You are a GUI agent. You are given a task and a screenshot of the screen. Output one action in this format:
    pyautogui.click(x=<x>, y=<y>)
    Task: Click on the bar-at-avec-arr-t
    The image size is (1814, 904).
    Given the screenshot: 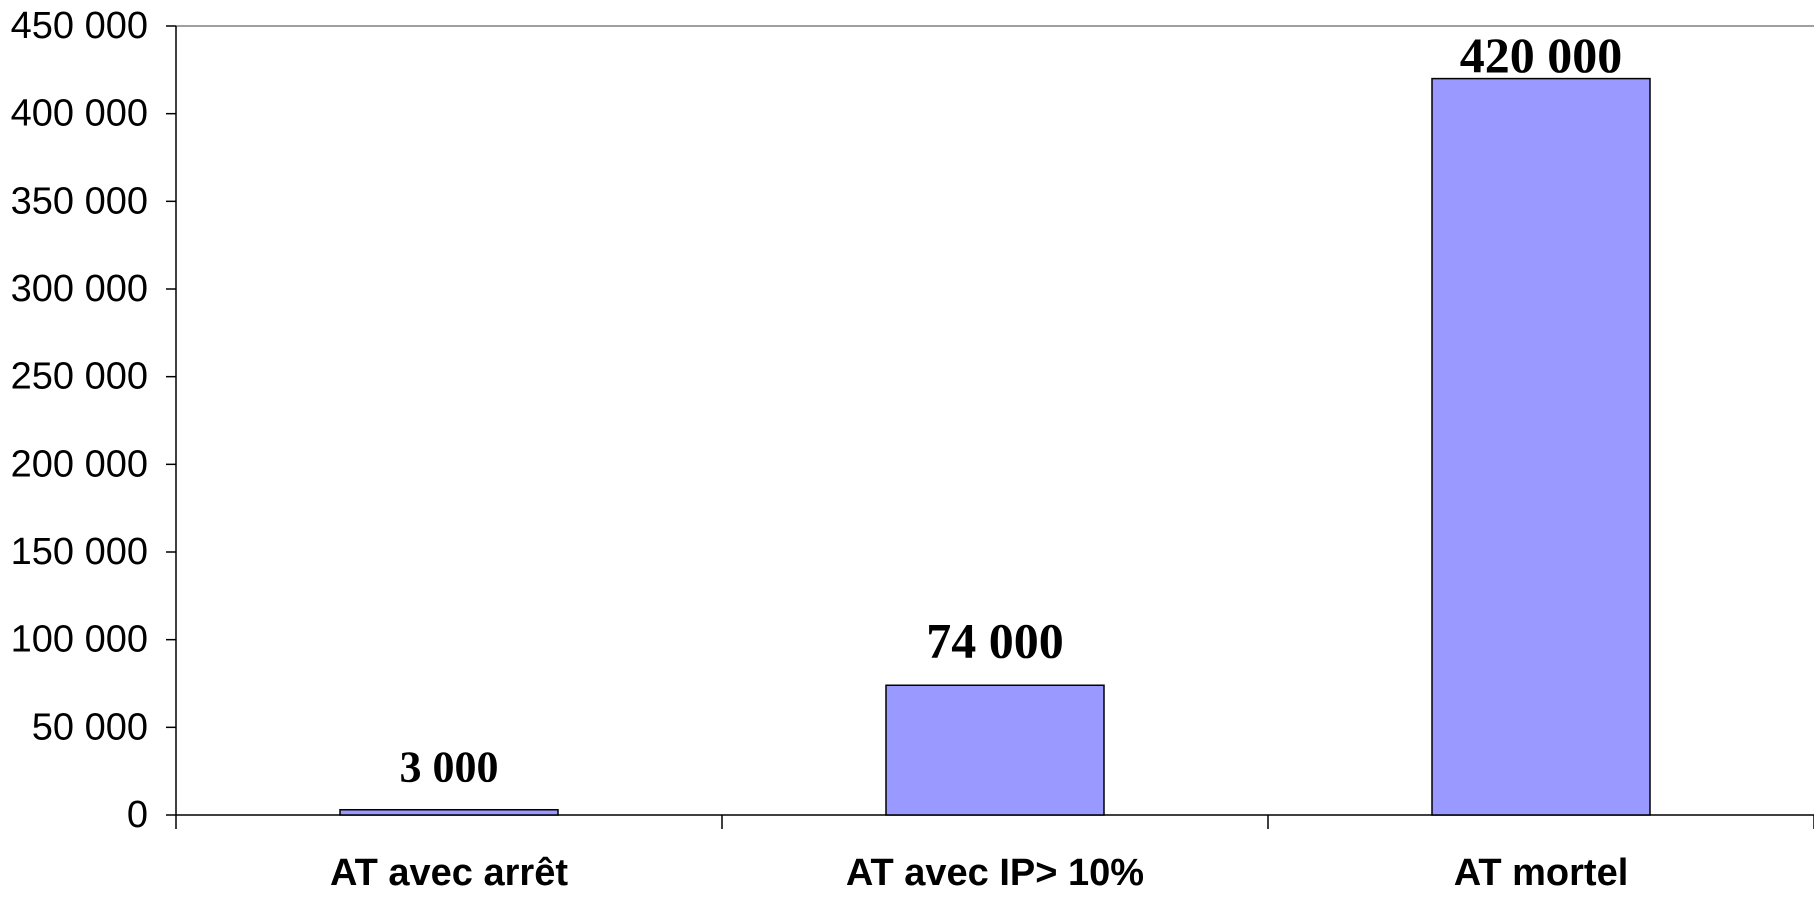 What is the action you would take?
    pyautogui.click(x=449, y=812)
    